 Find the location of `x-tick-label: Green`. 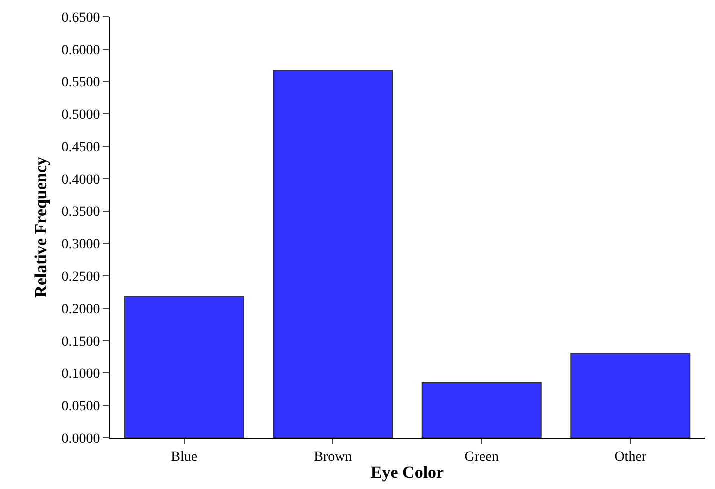

x-tick-label: Green is located at coordinates (481, 457).